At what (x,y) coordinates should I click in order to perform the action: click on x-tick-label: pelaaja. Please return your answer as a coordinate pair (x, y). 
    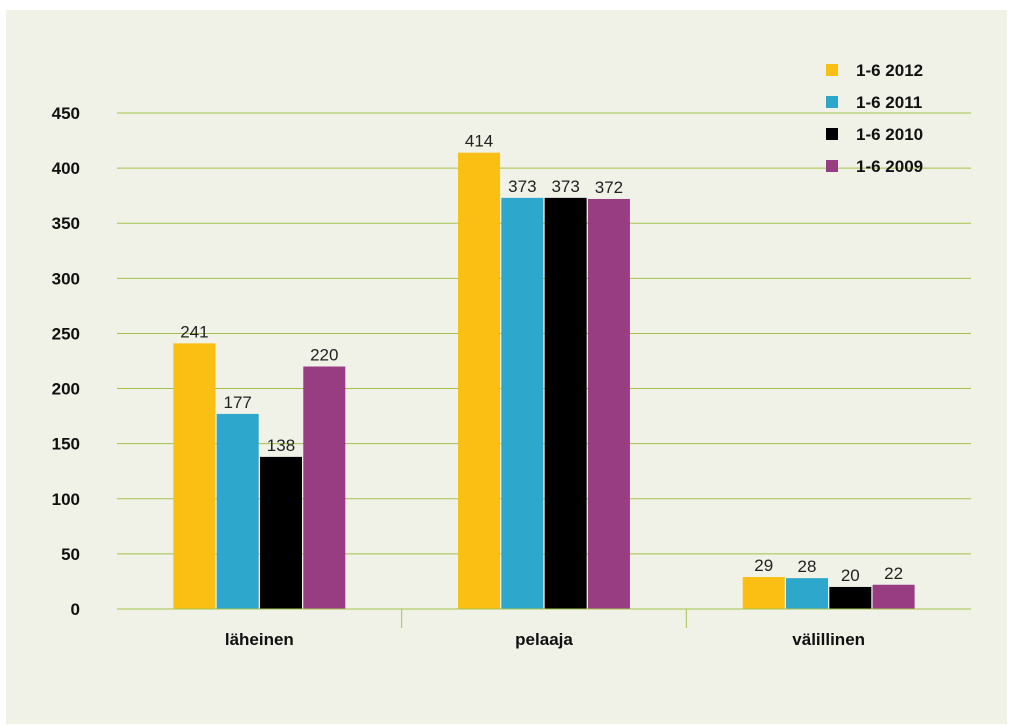
    Looking at the image, I should click on (544, 639).